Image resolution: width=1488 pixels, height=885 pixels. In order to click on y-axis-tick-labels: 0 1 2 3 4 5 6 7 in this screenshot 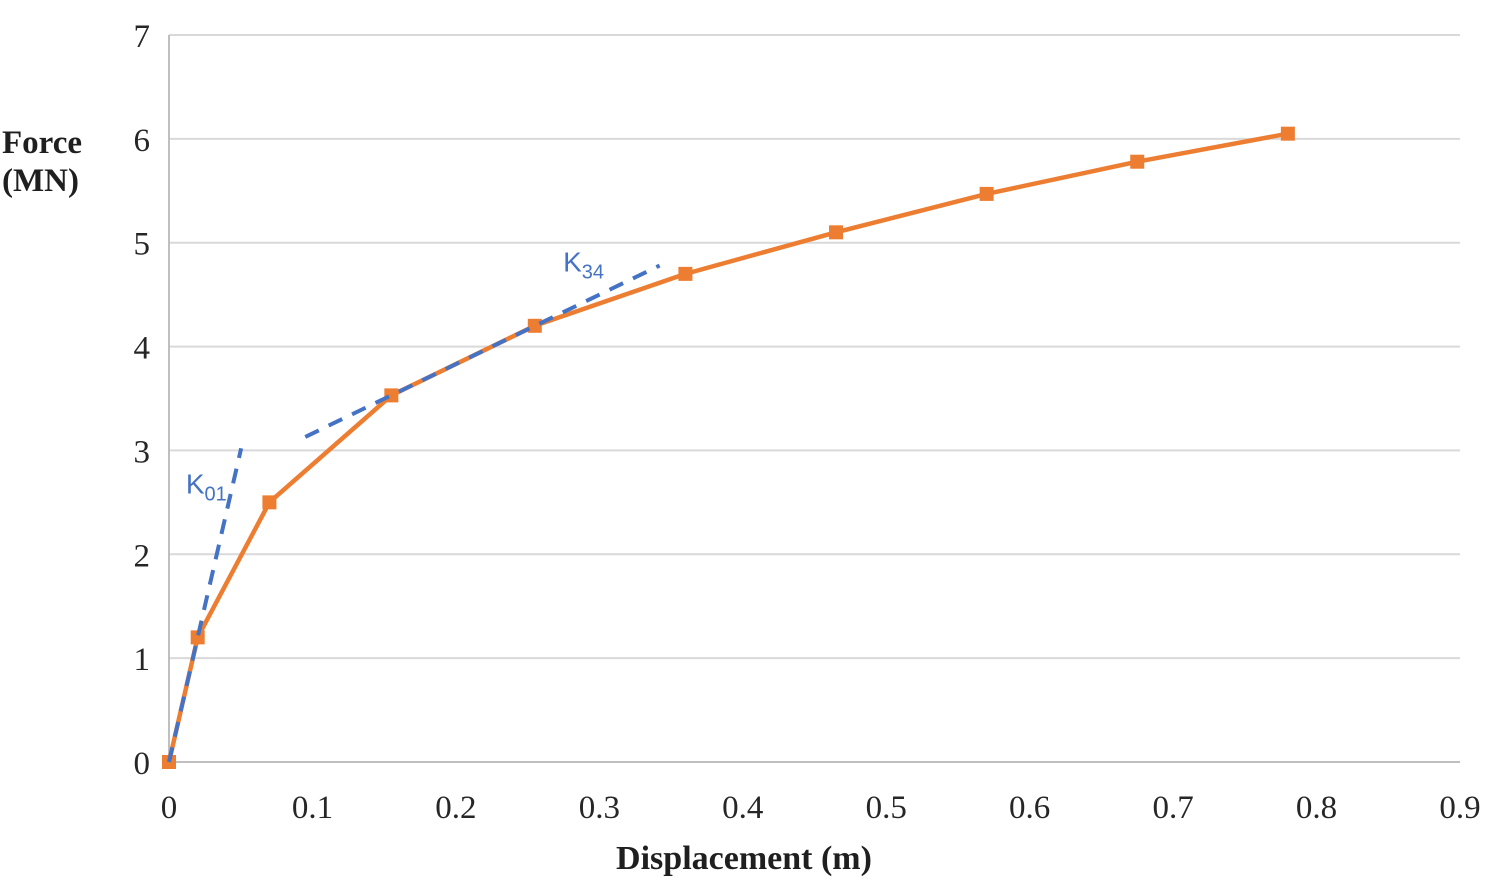, I will do `click(142, 400)`.